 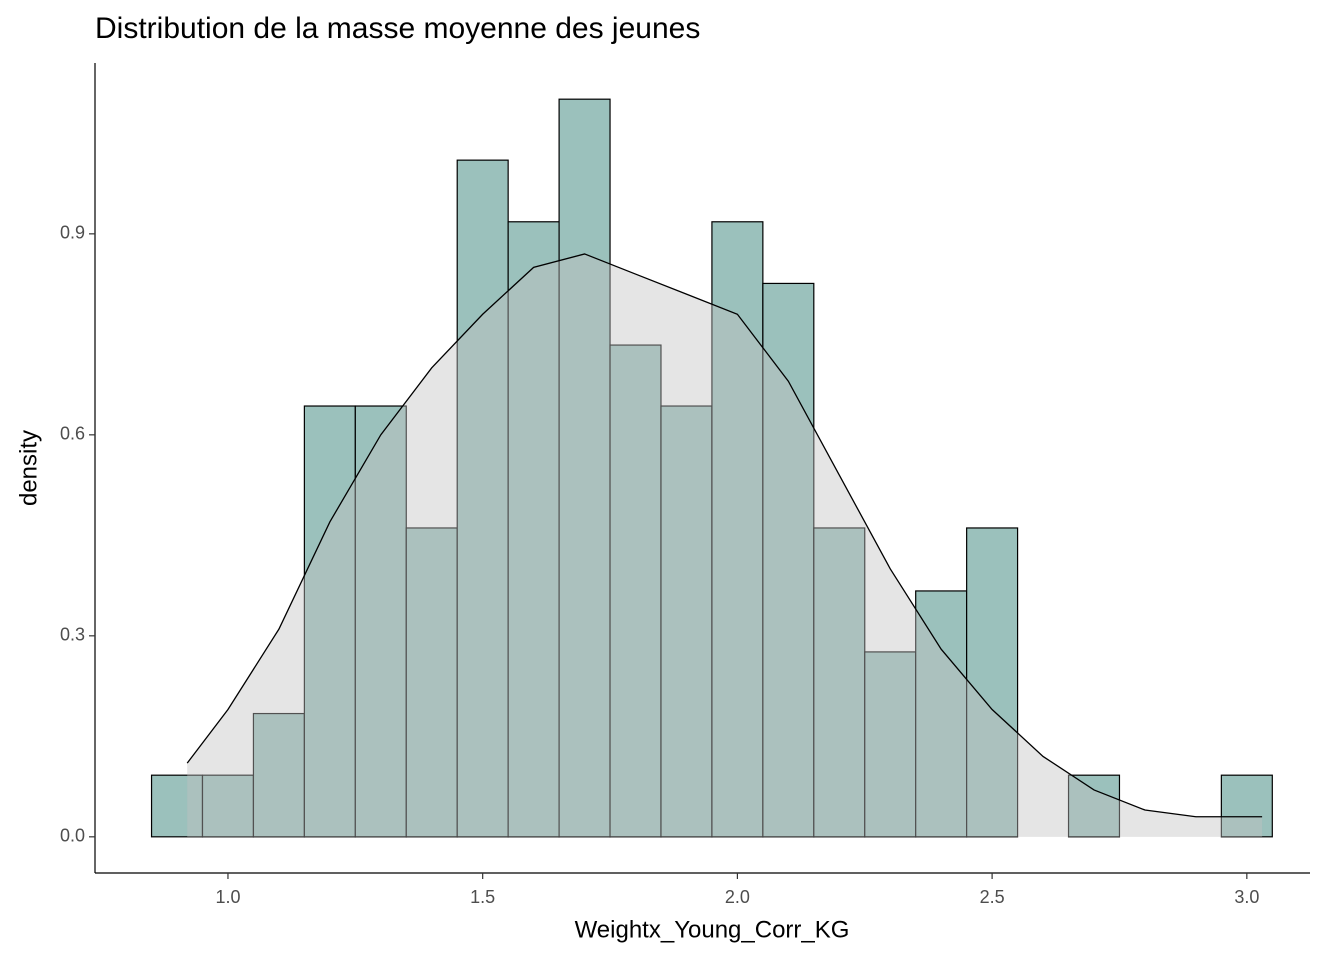 What do you see at coordinates (72, 635) in the screenshot?
I see `y-tick-label: 0.3` at bounding box center [72, 635].